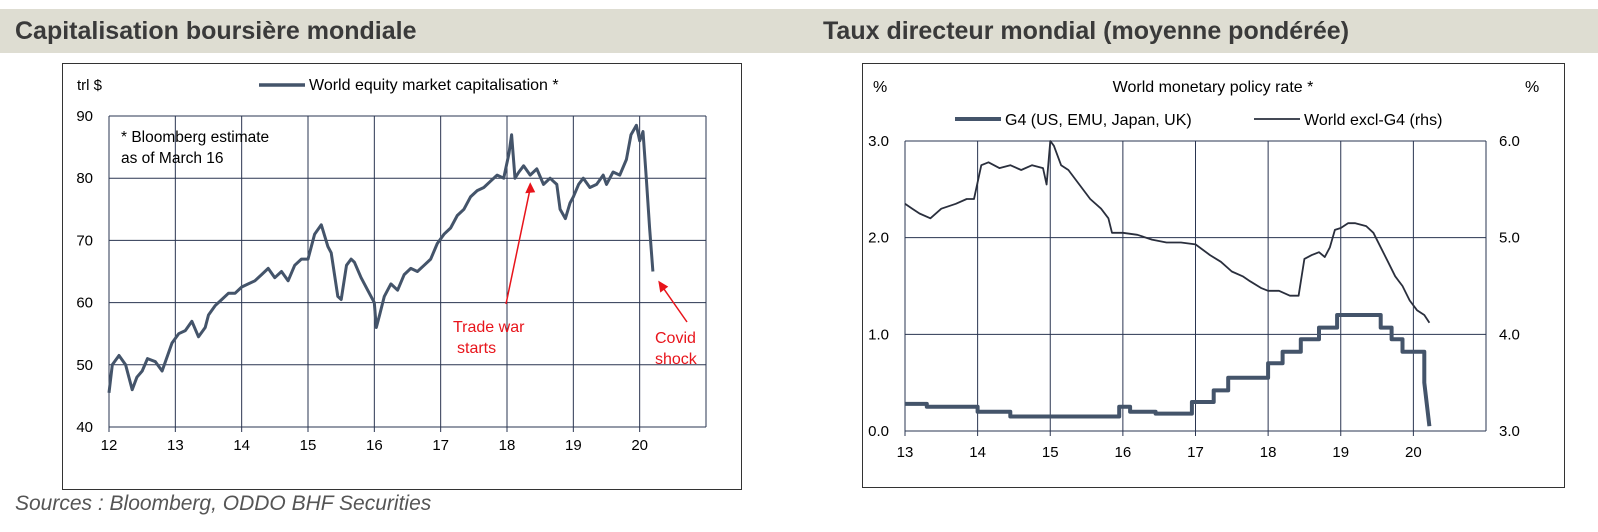  Describe the element at coordinates (84, 427) in the screenshot. I see `y-tick-label: 40` at that location.